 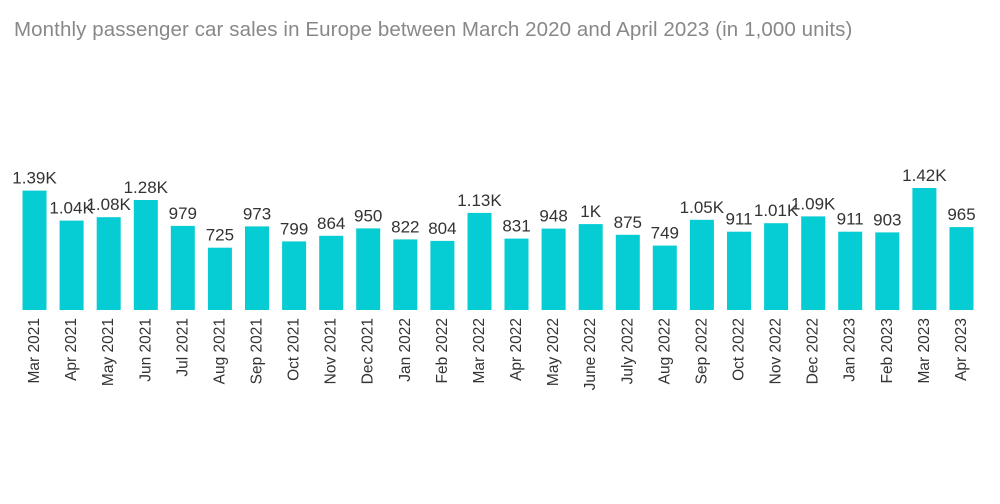 What do you see at coordinates (71, 349) in the screenshot?
I see `x-tick-label: Apr 2021` at bounding box center [71, 349].